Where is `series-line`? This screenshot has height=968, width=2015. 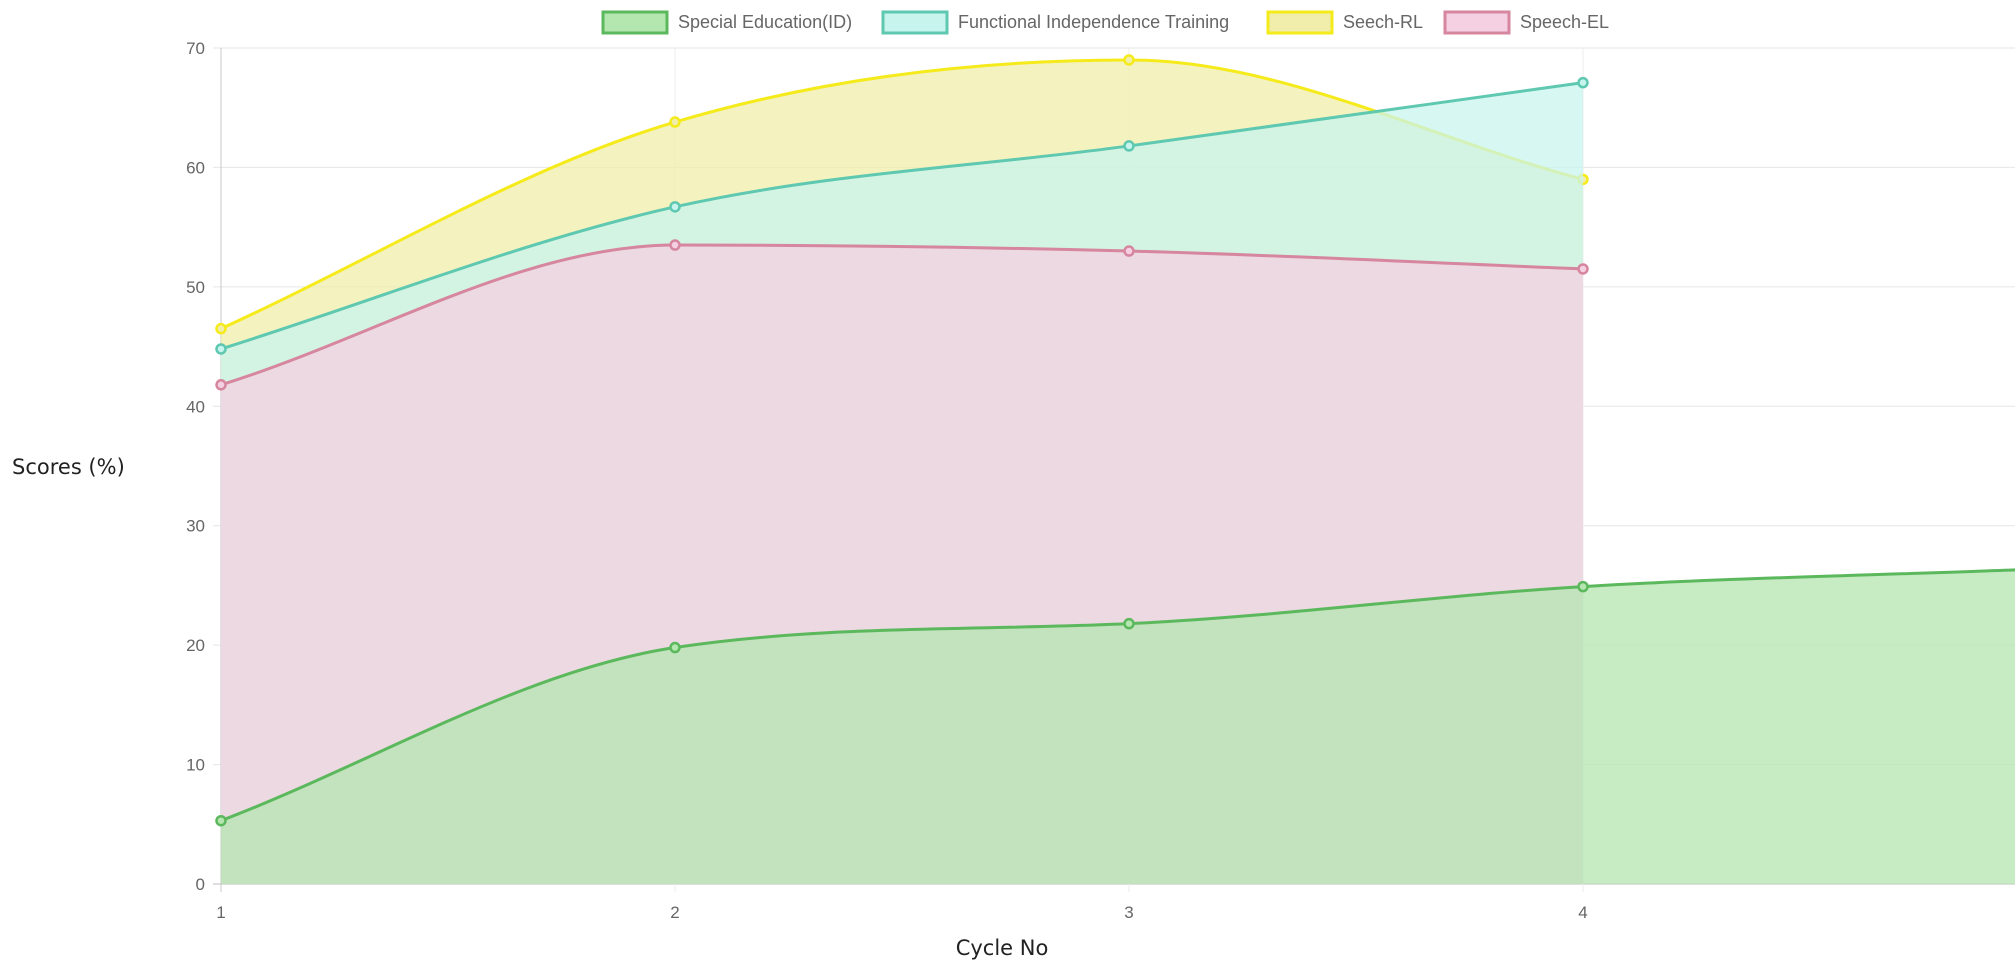
series-line is located at coordinates (902, 315).